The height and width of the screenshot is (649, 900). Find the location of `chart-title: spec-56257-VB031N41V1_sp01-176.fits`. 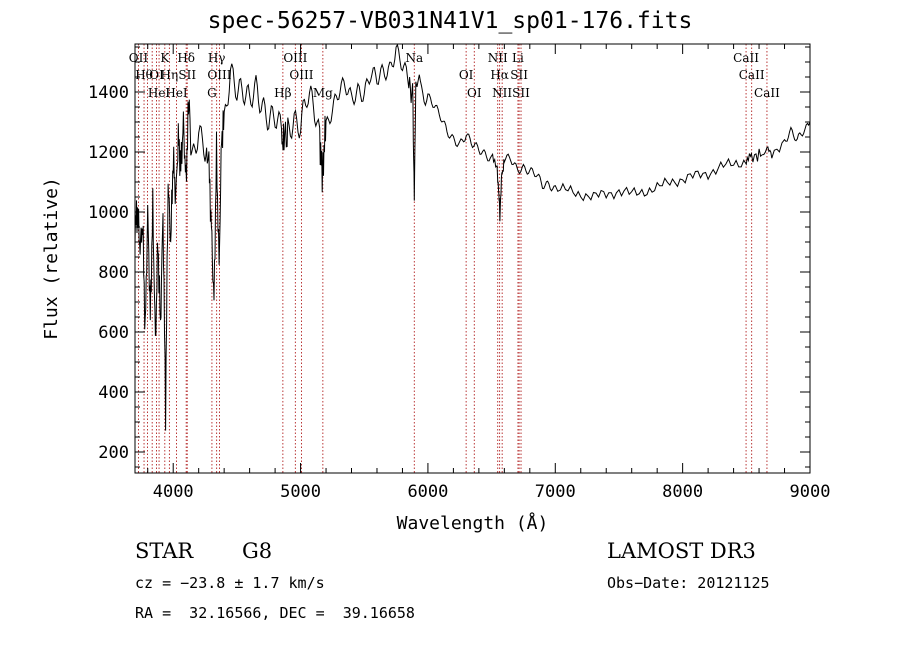

chart-title: spec-56257-VB031N41V1_sp01-176.fits is located at coordinates (450, 21).